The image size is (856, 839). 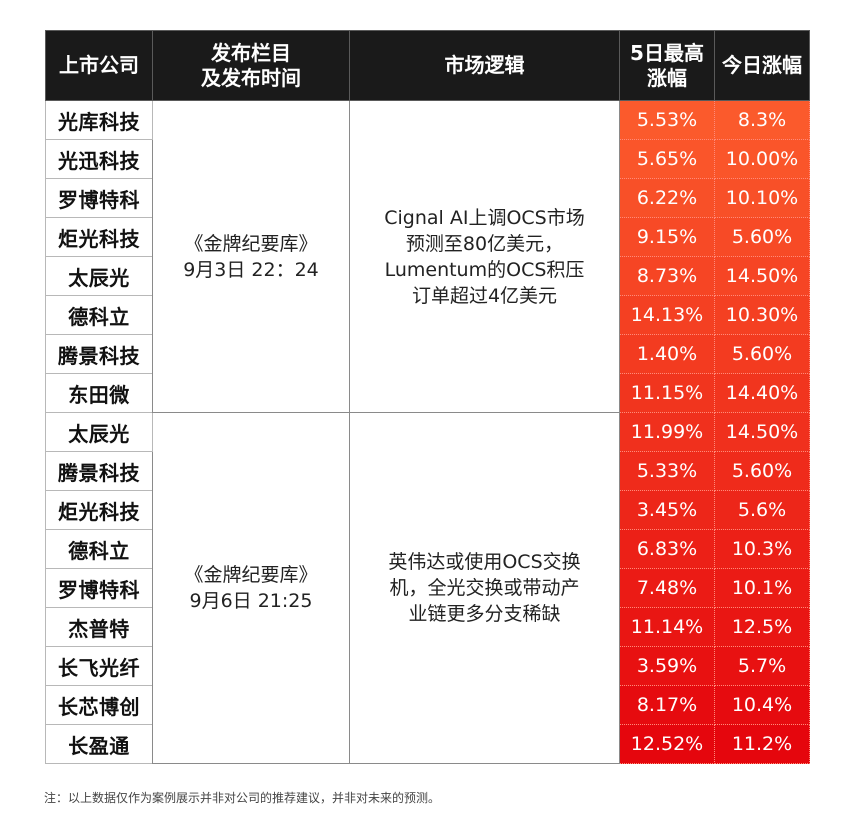 I want to click on market-logic-line: Cignal AI上调OCS市场, so click(x=484, y=217).